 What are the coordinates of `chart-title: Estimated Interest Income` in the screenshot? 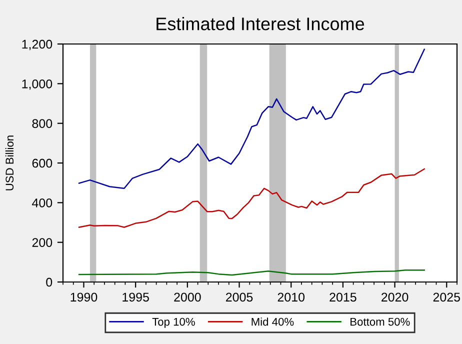 It's located at (260, 23).